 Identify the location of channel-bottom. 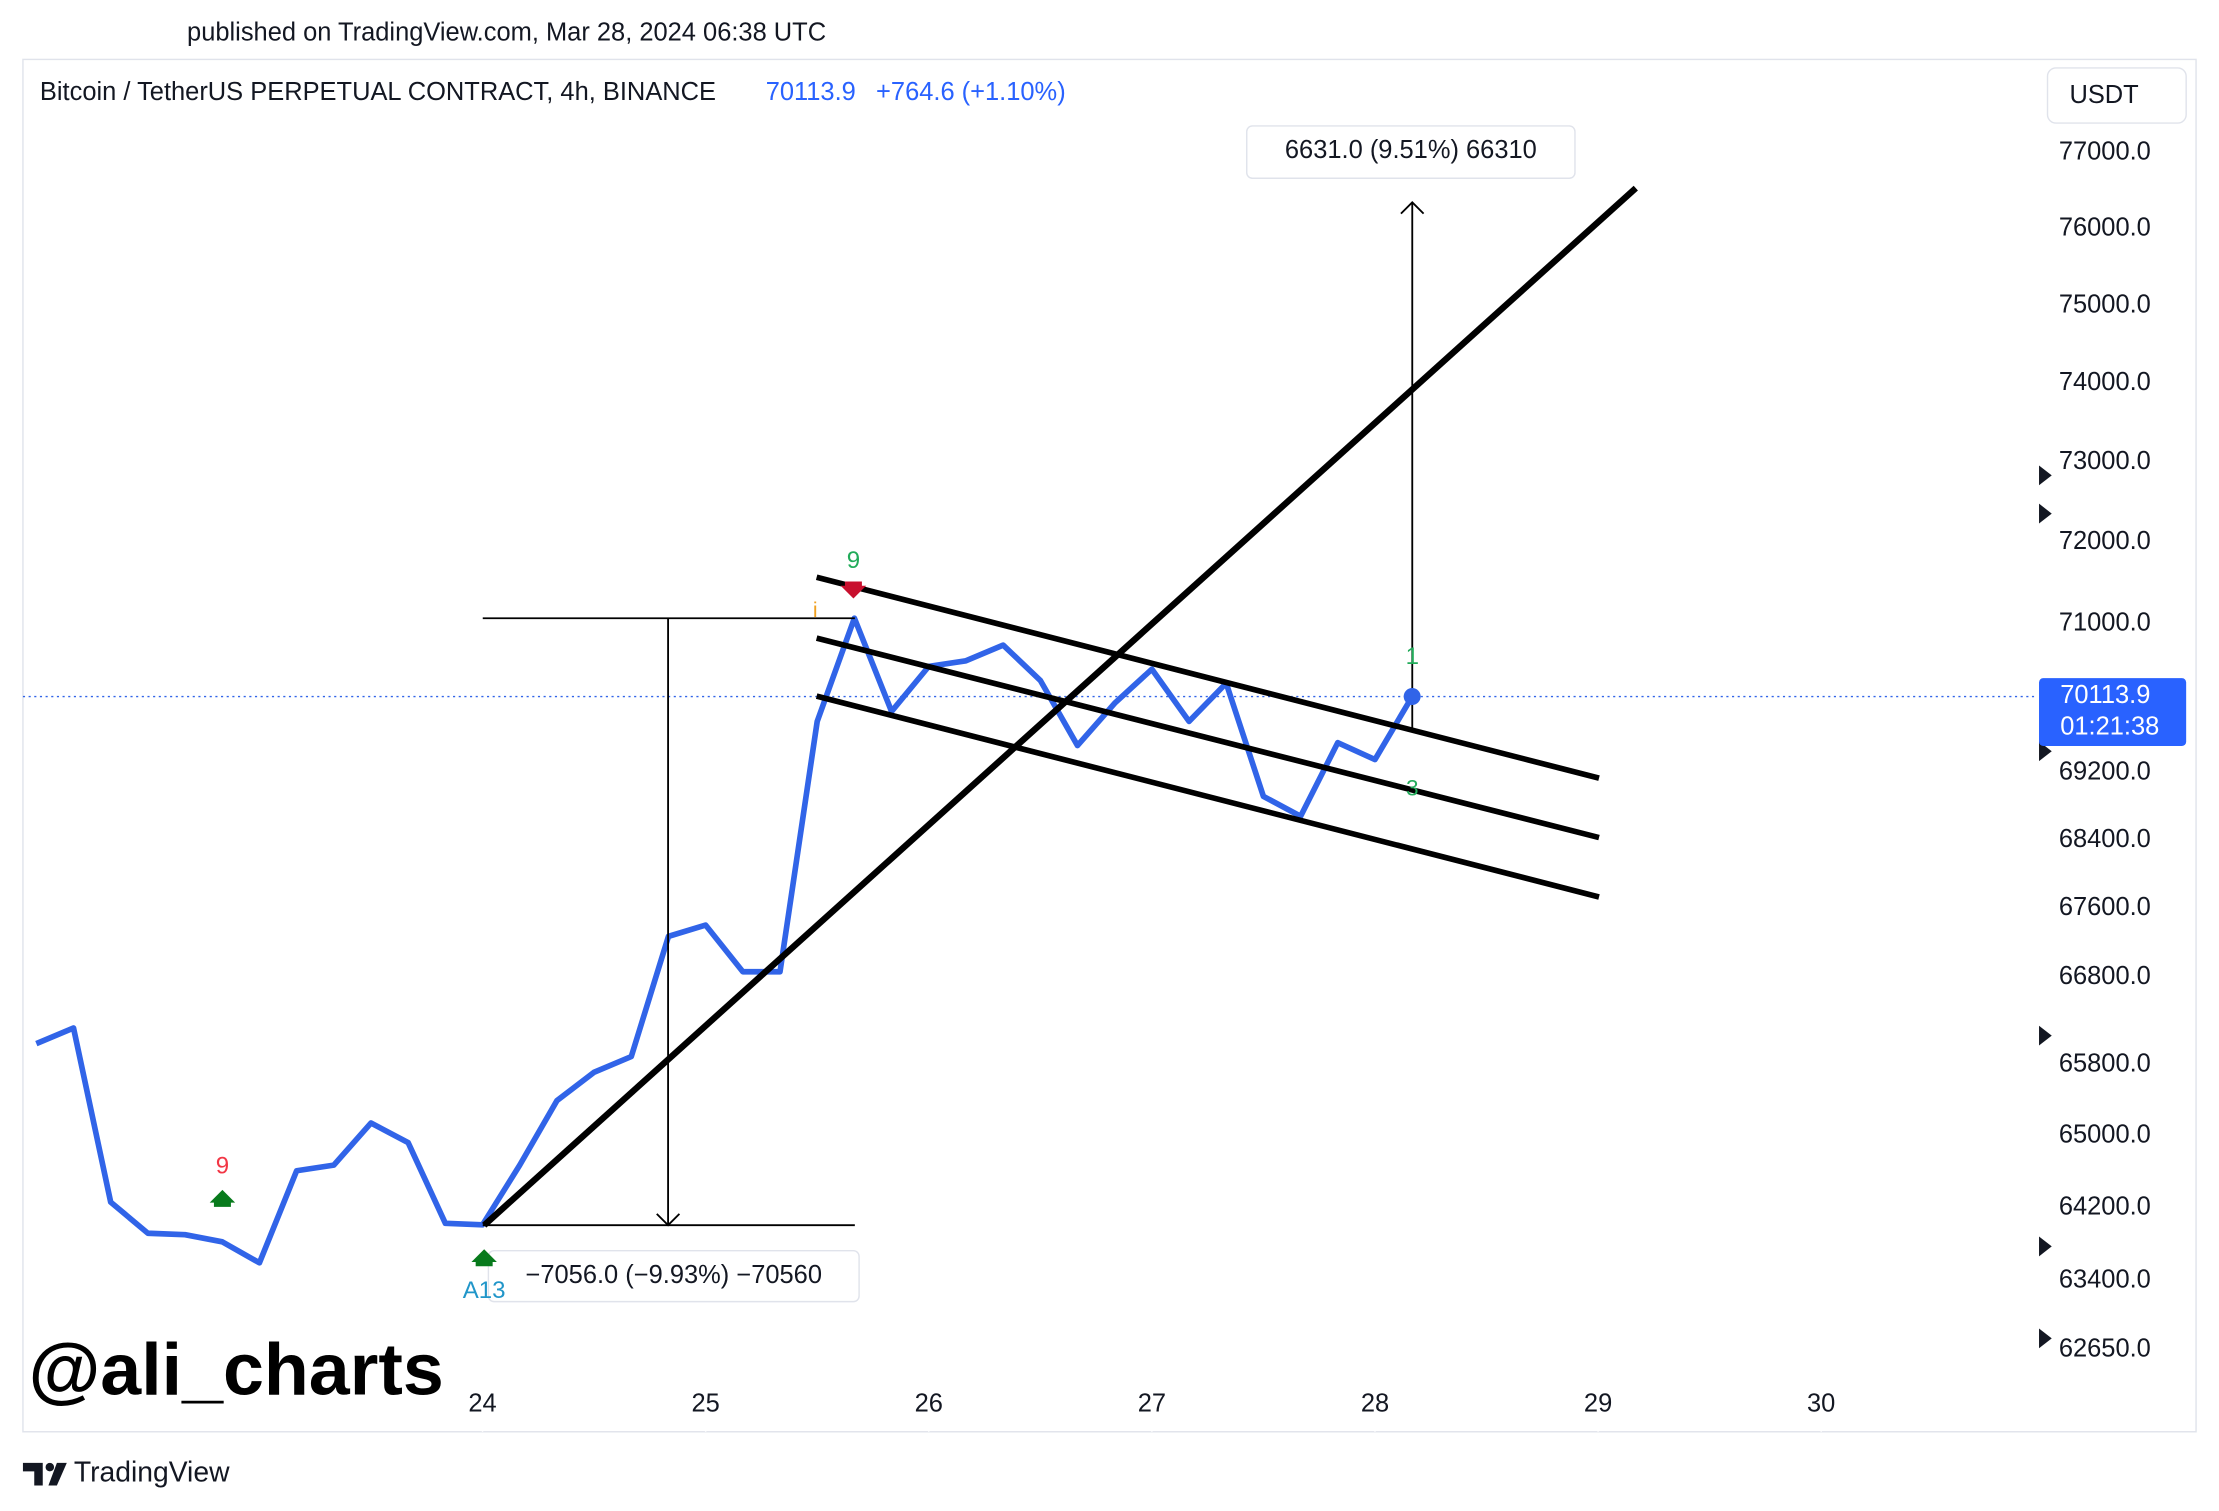
(1207, 796).